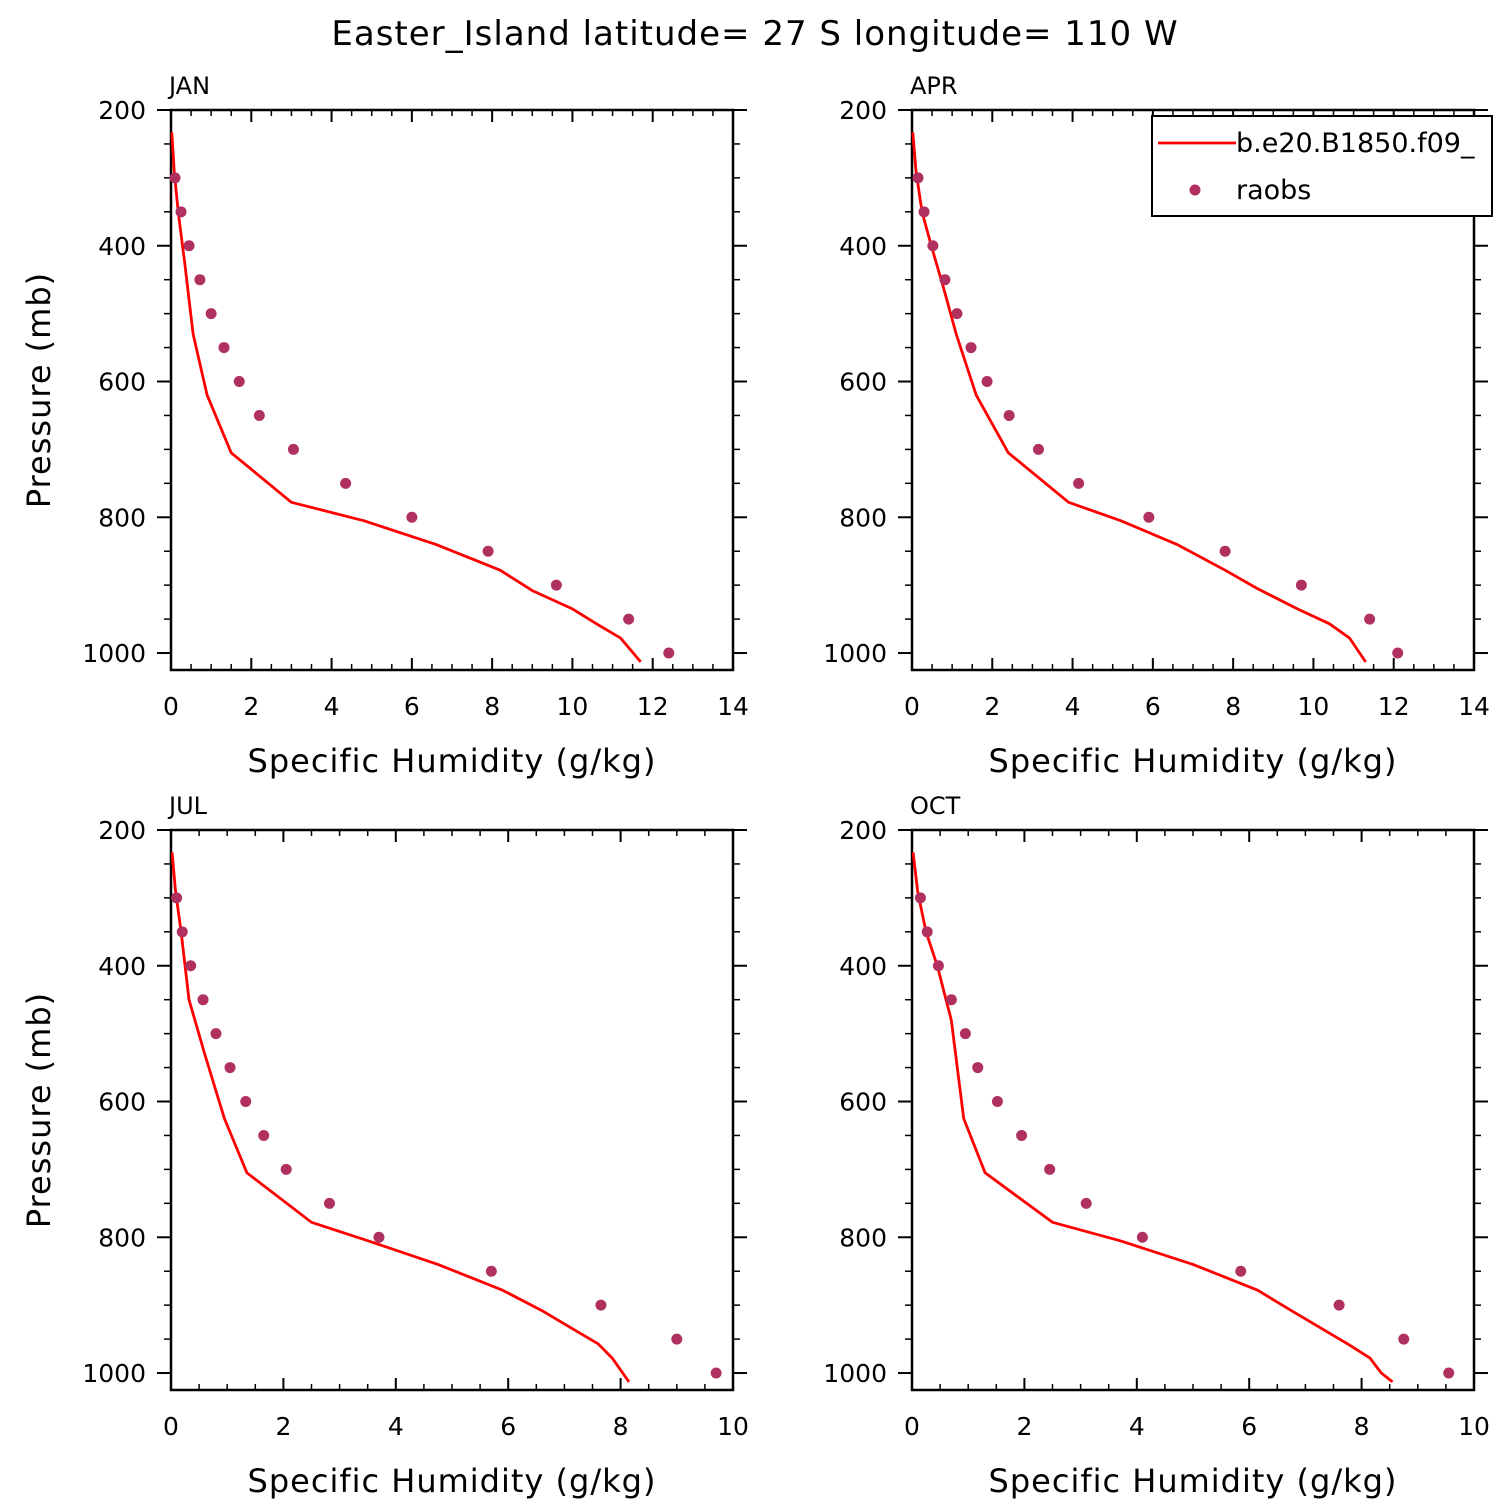 The image size is (1510, 1510). Describe the element at coordinates (39, 390) in the screenshot. I see `y-axis-label: Pressure (mb)` at that location.